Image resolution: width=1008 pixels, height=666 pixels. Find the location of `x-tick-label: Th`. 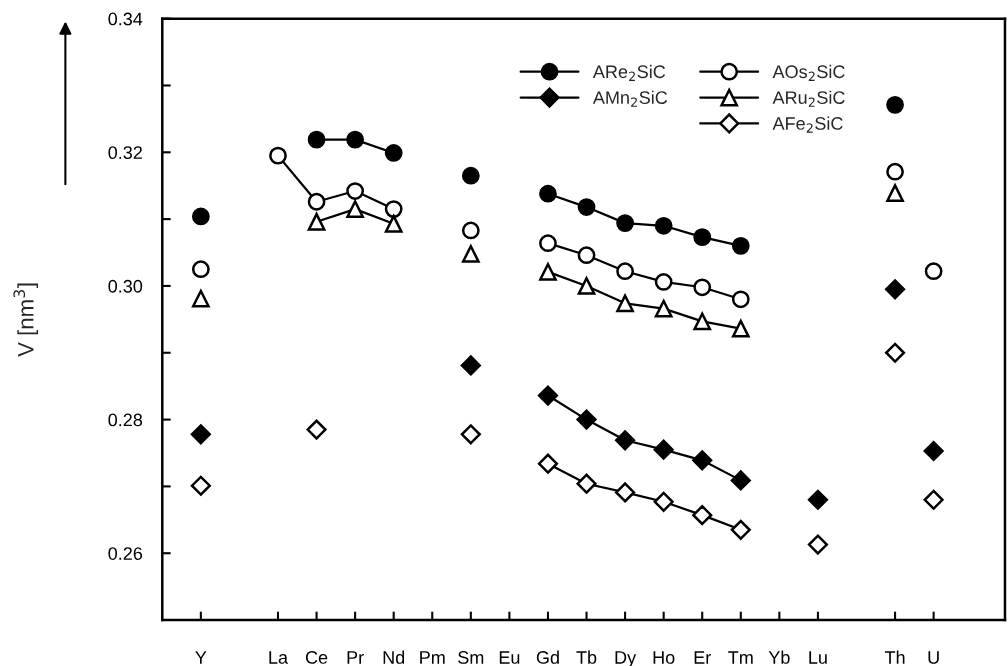

x-tick-label: Th is located at coordinates (894, 657).